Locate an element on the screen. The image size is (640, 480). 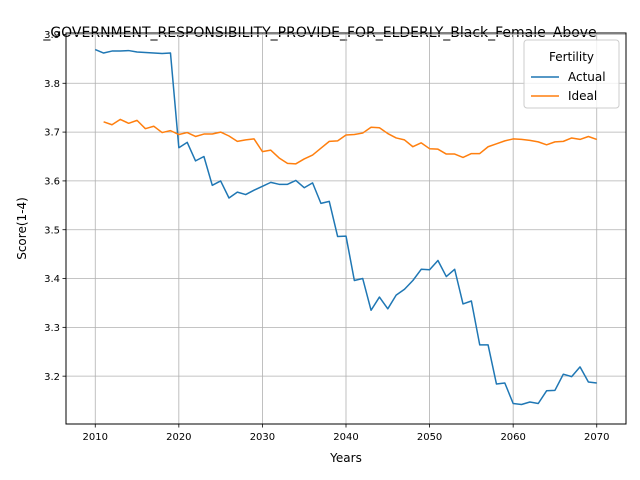
y-tick-label: 3.2 is located at coordinates (52, 377).